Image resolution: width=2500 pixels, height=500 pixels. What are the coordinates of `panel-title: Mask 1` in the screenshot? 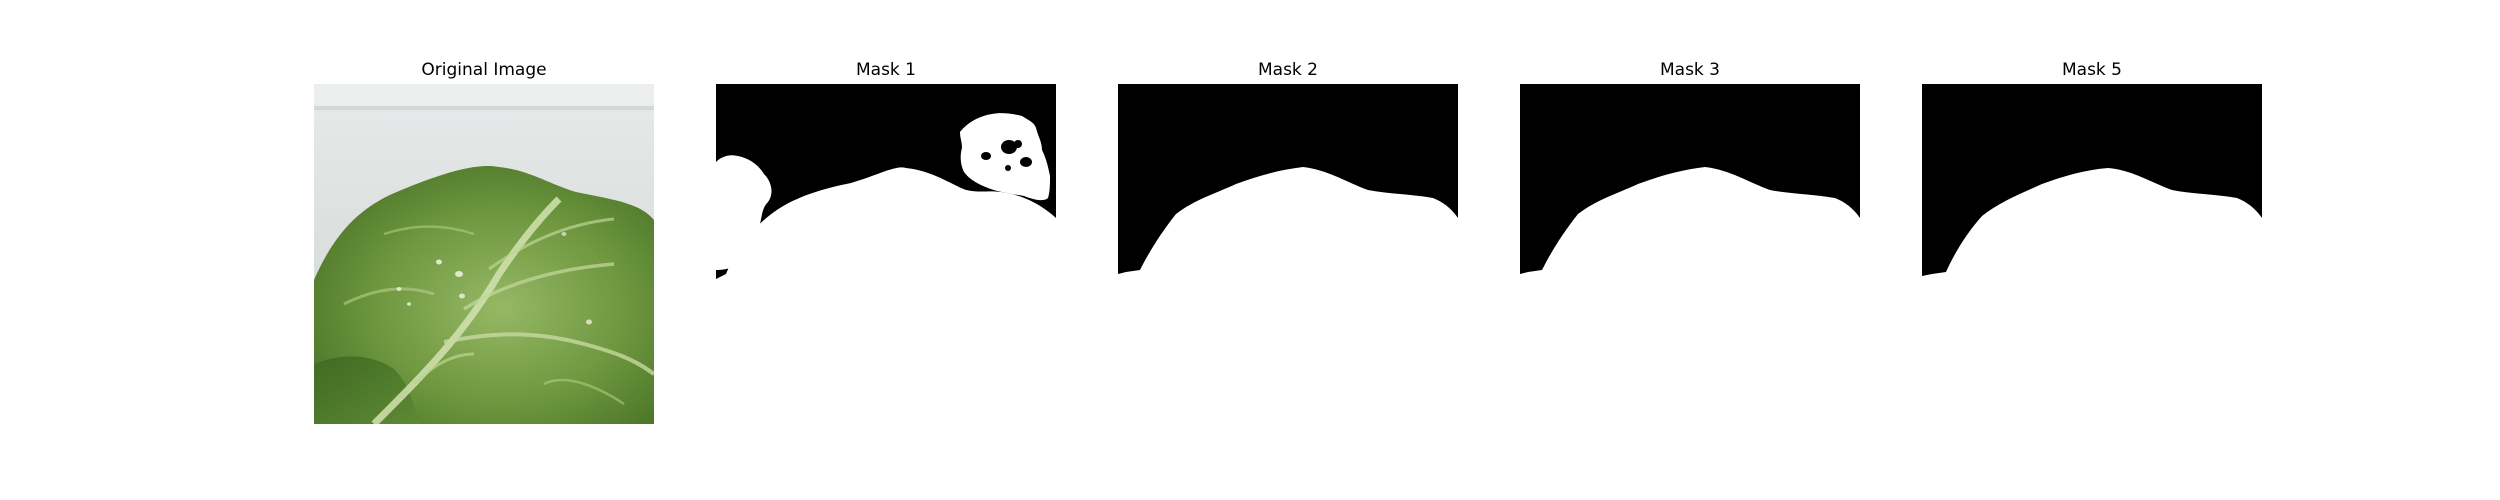 It's located at (885, 70).